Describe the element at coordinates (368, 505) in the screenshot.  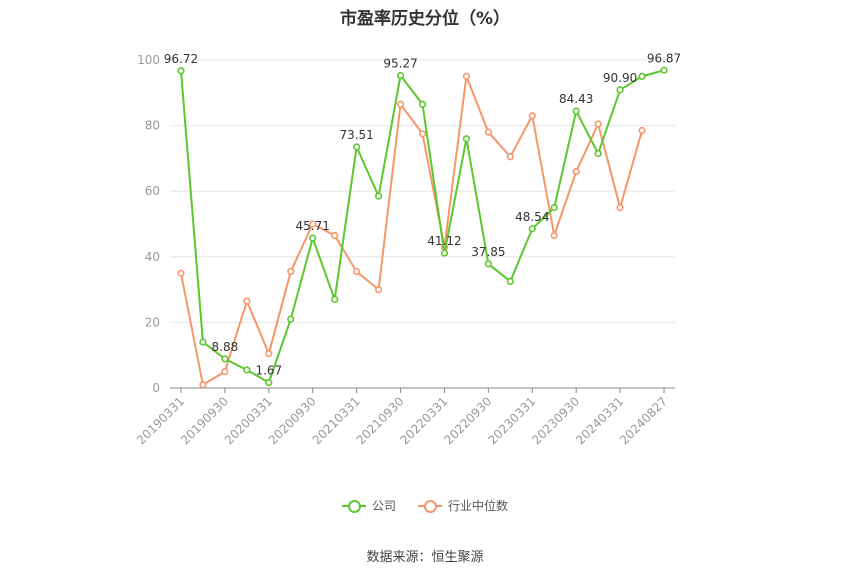
I see `legend-item-company: 公司` at that location.